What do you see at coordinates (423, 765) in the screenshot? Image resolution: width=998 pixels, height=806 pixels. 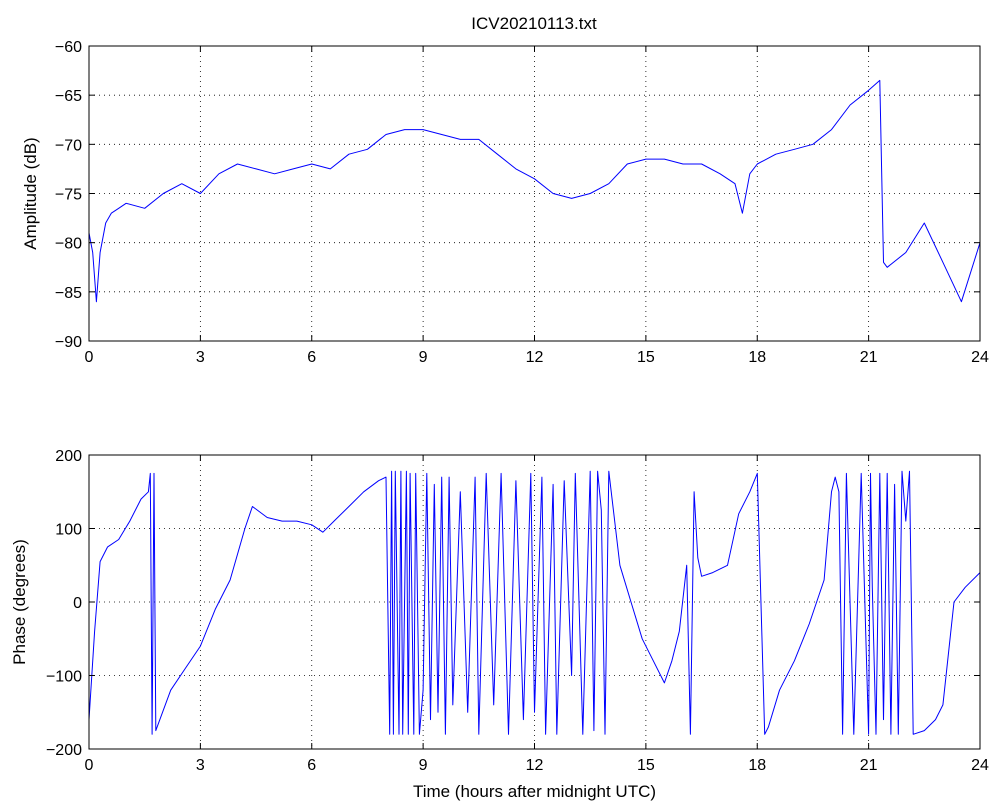 I see `phase-x-tick-label: 9` at bounding box center [423, 765].